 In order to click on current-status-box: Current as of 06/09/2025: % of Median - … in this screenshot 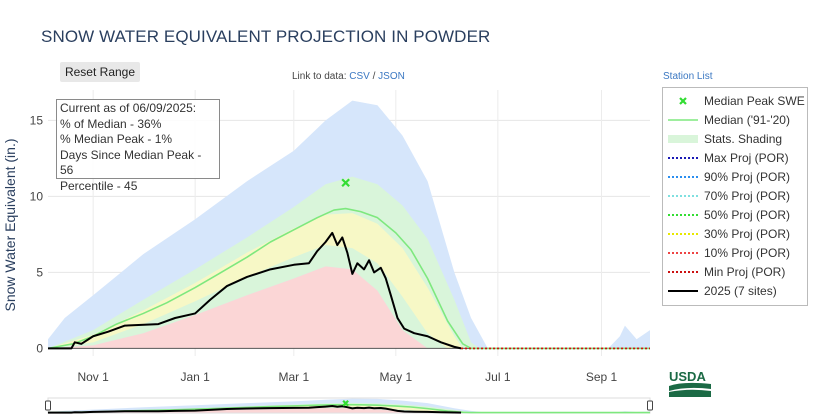, I will do `click(138, 146)`.